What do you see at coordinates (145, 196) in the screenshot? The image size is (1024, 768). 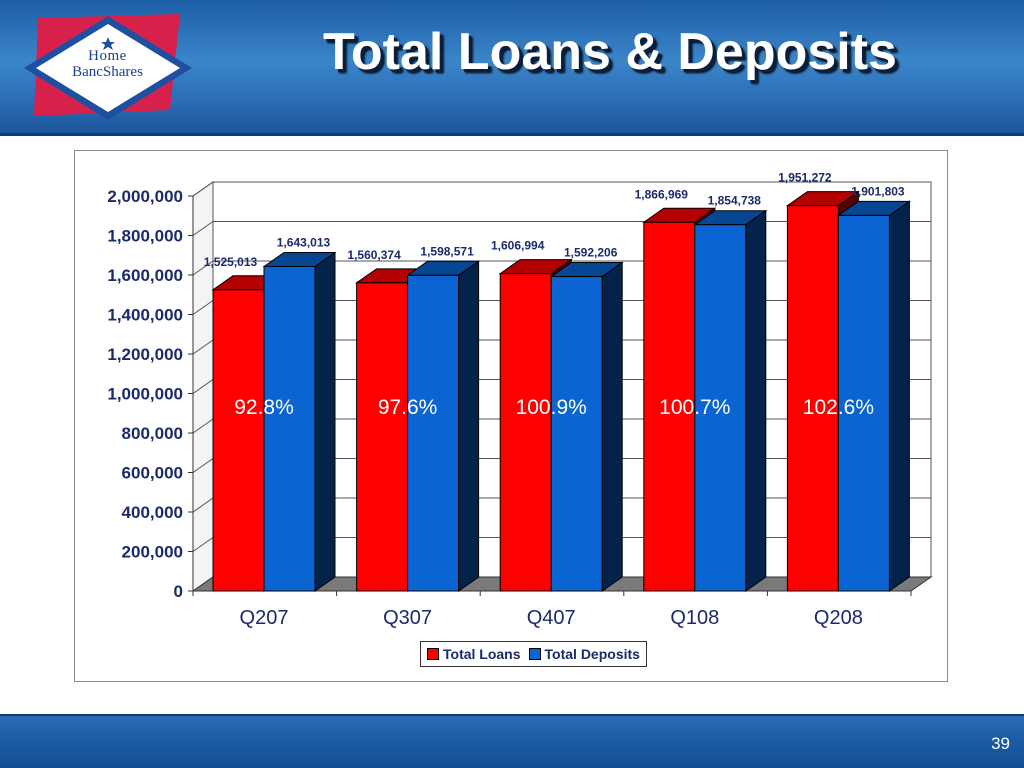 I see `y-tick-label: 2,000,000` at bounding box center [145, 196].